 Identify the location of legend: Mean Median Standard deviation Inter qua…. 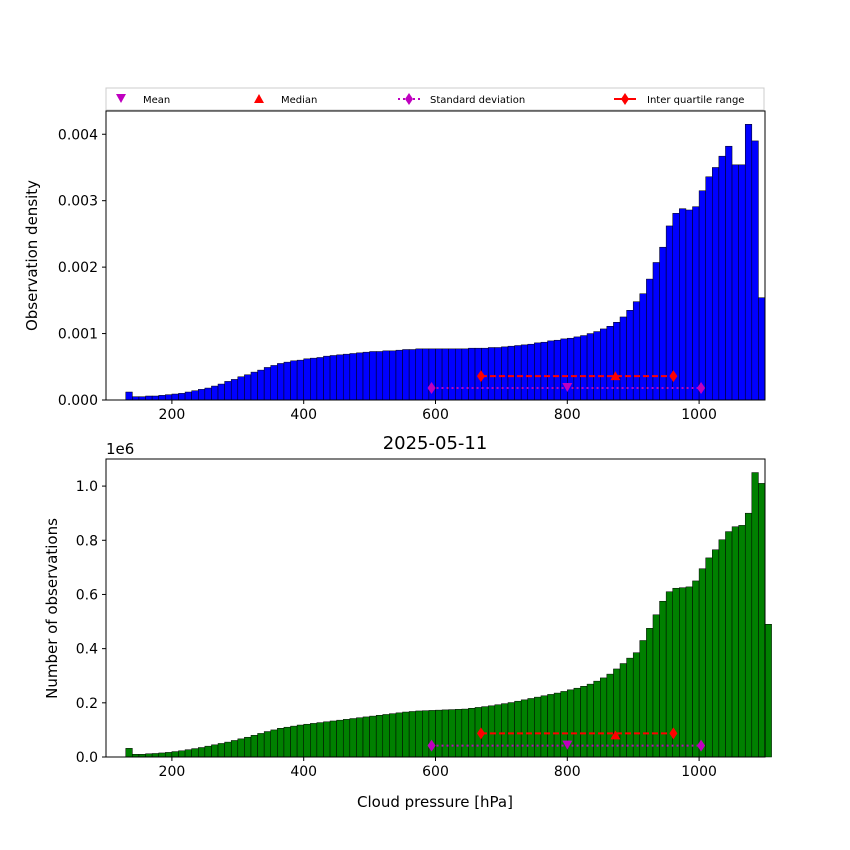
(435, 99).